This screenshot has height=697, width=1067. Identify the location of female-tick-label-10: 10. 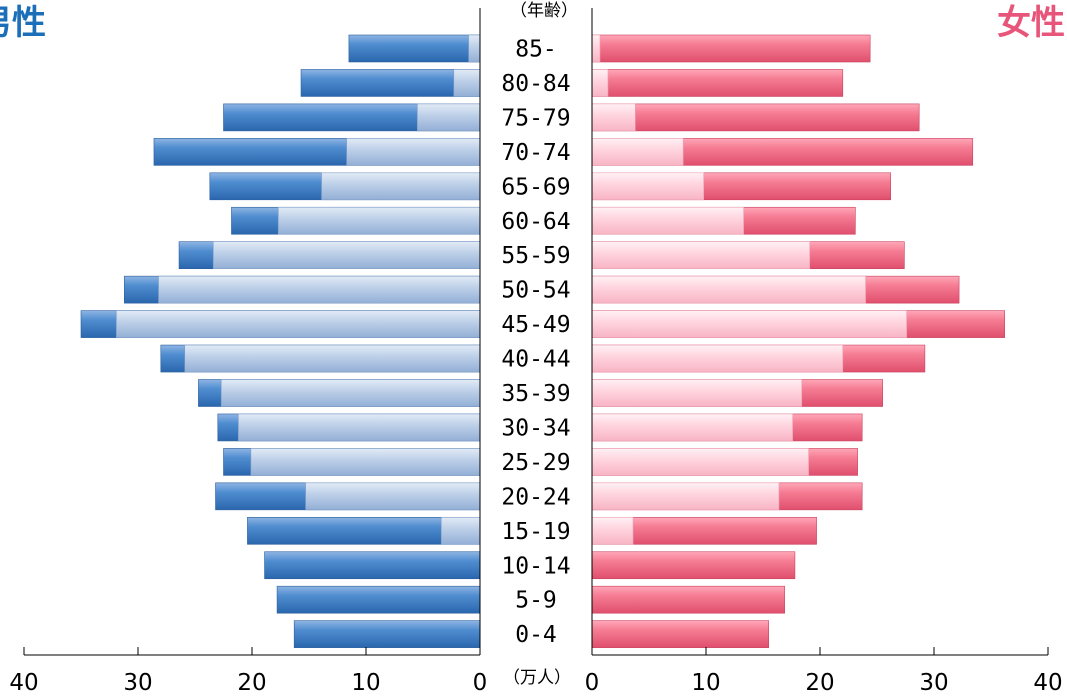
(705, 683).